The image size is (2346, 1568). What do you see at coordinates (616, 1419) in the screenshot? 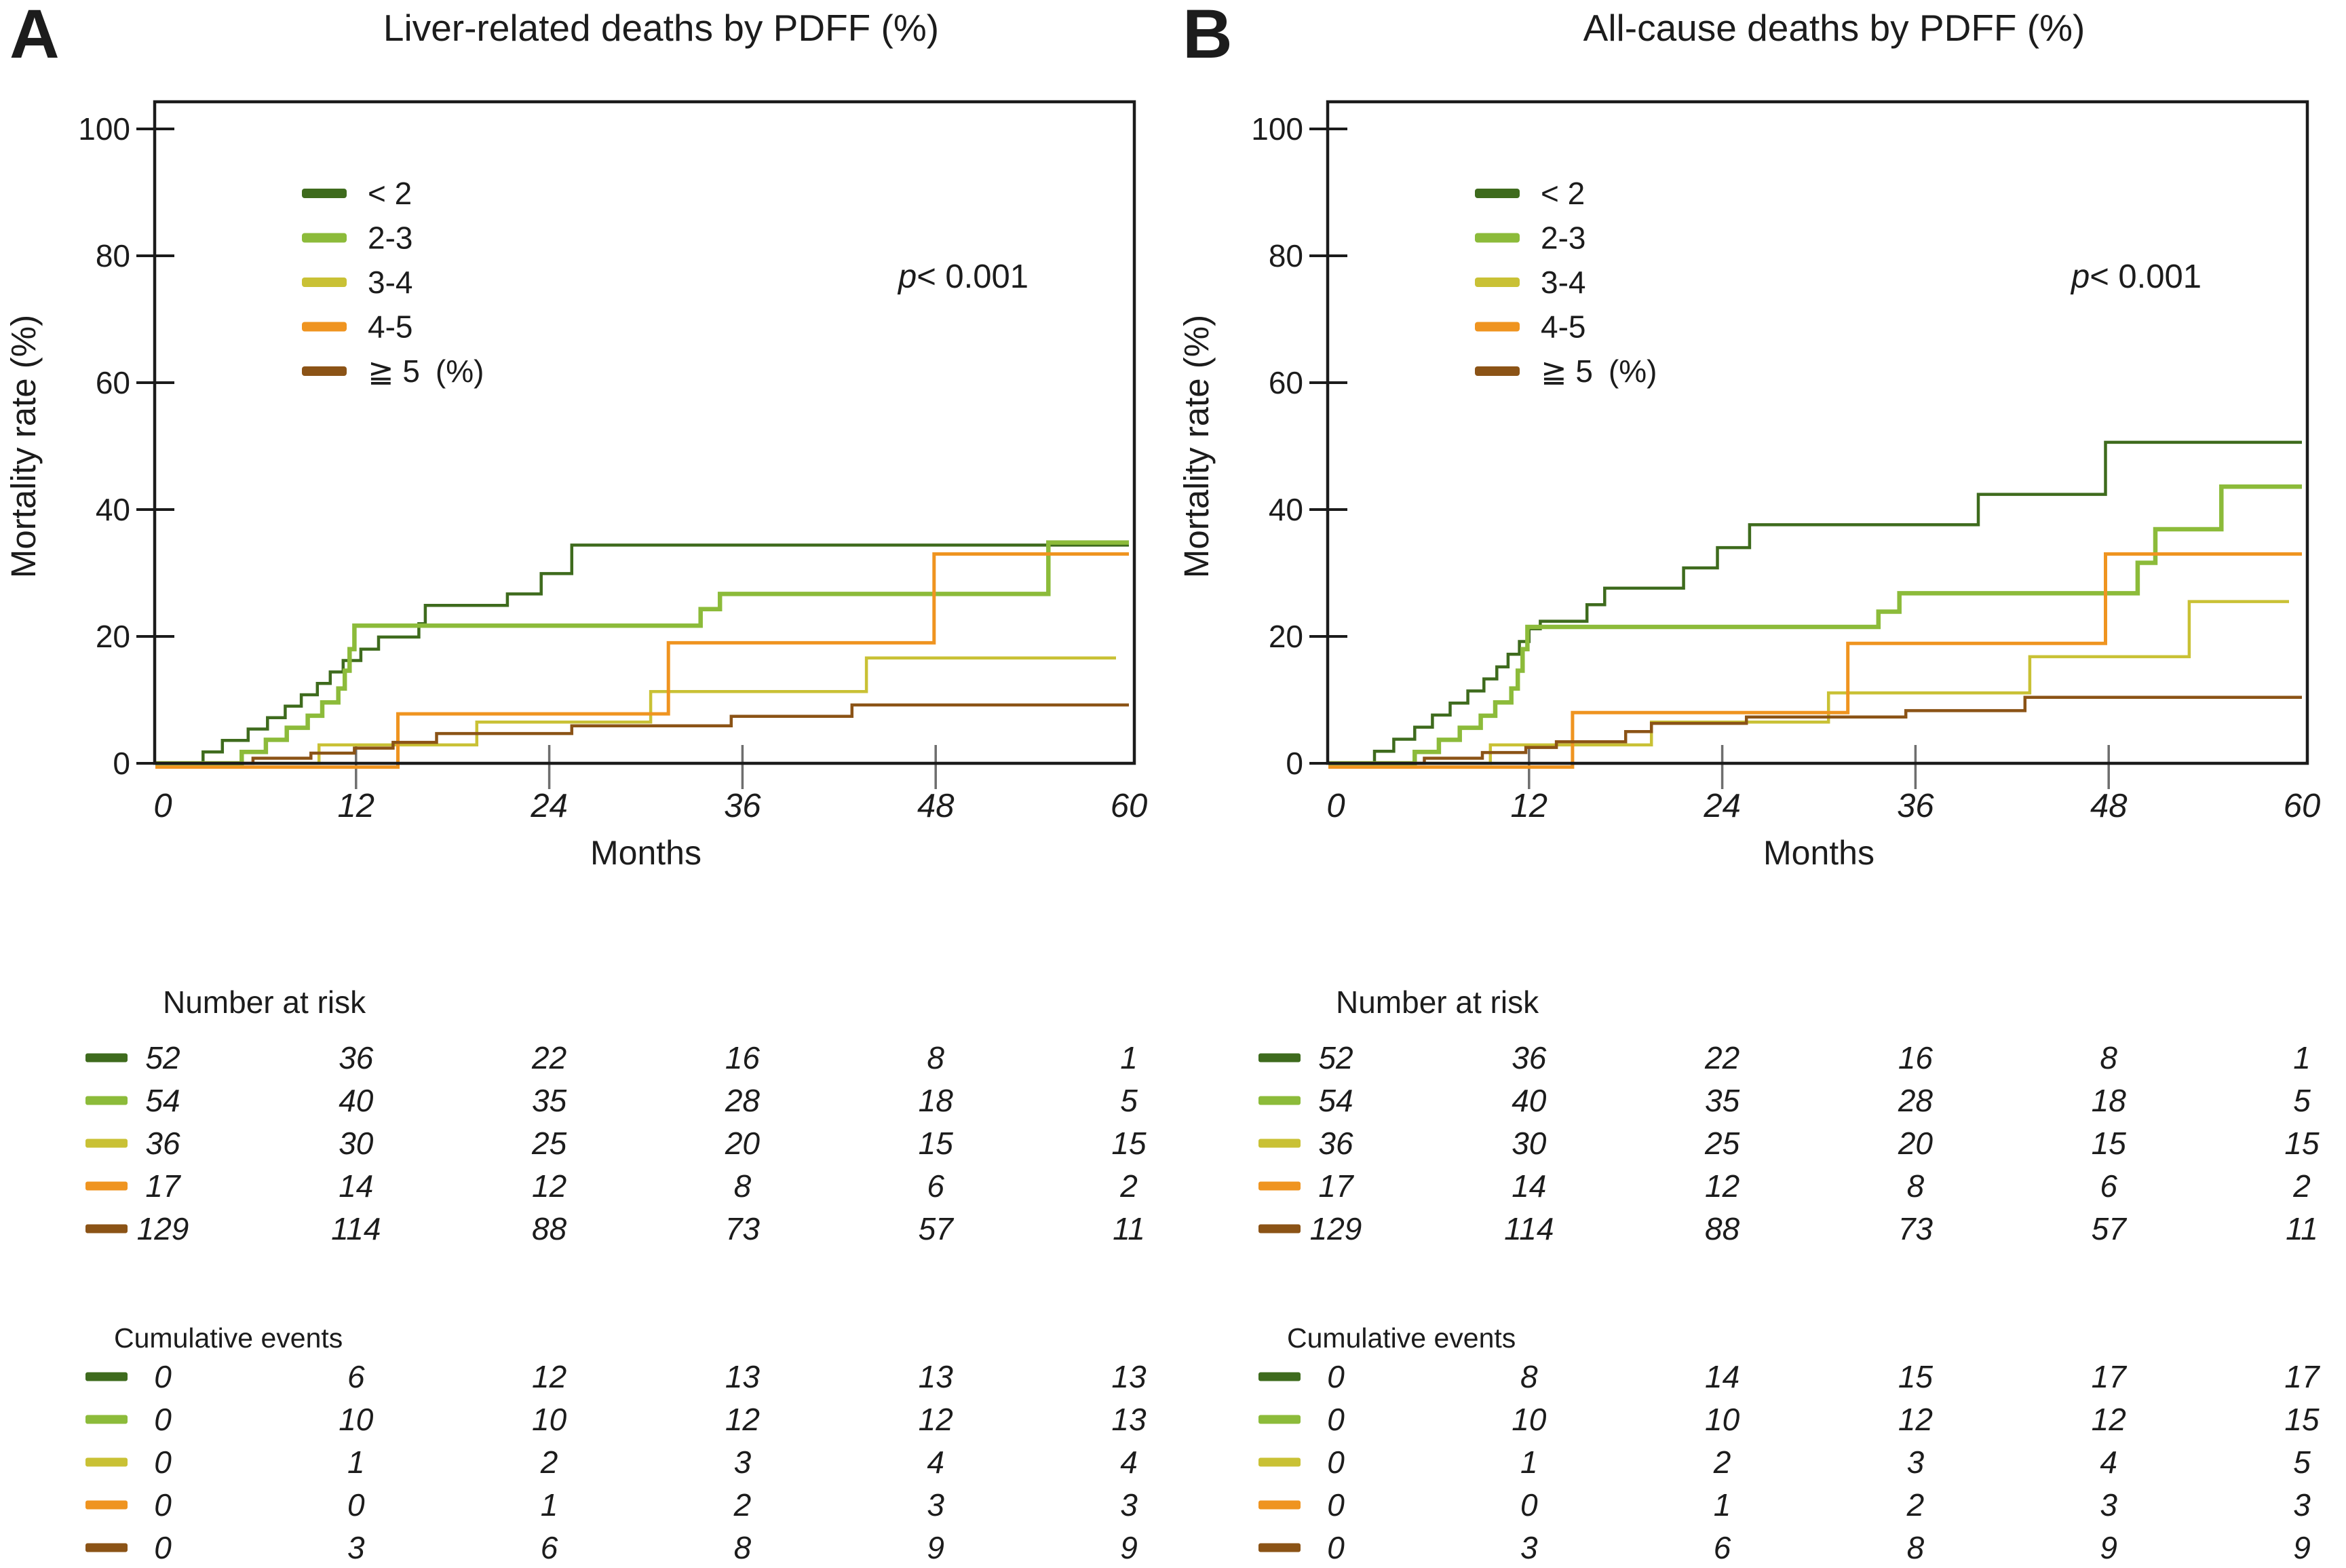
I see `cumulative-events-row: 0 10 10 12 12 13` at bounding box center [616, 1419].